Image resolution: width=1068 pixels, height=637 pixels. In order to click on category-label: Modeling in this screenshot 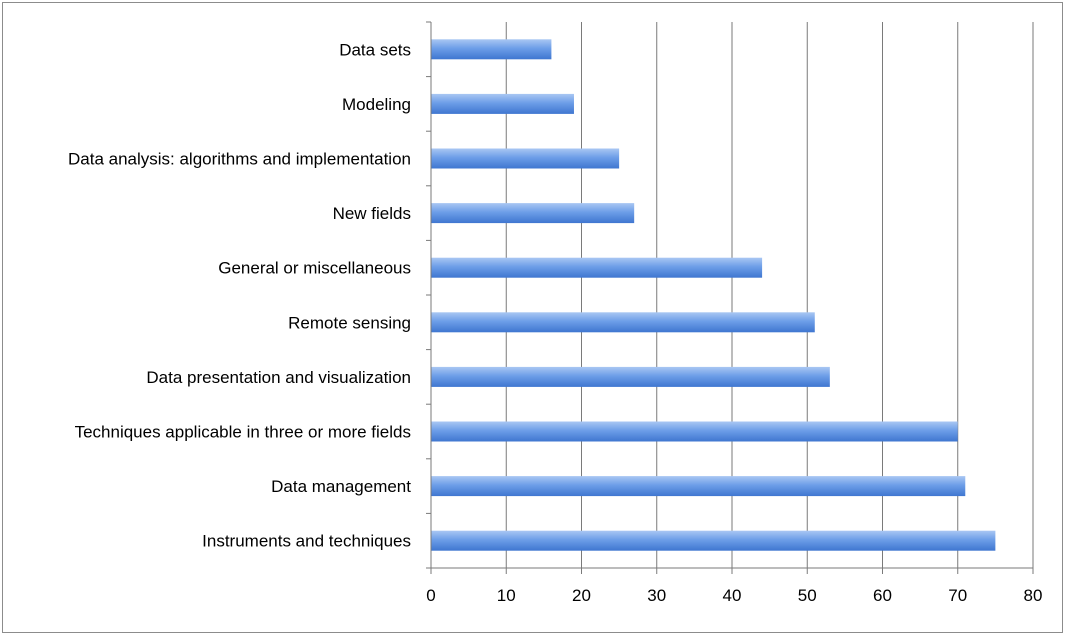, I will do `click(376, 104)`.